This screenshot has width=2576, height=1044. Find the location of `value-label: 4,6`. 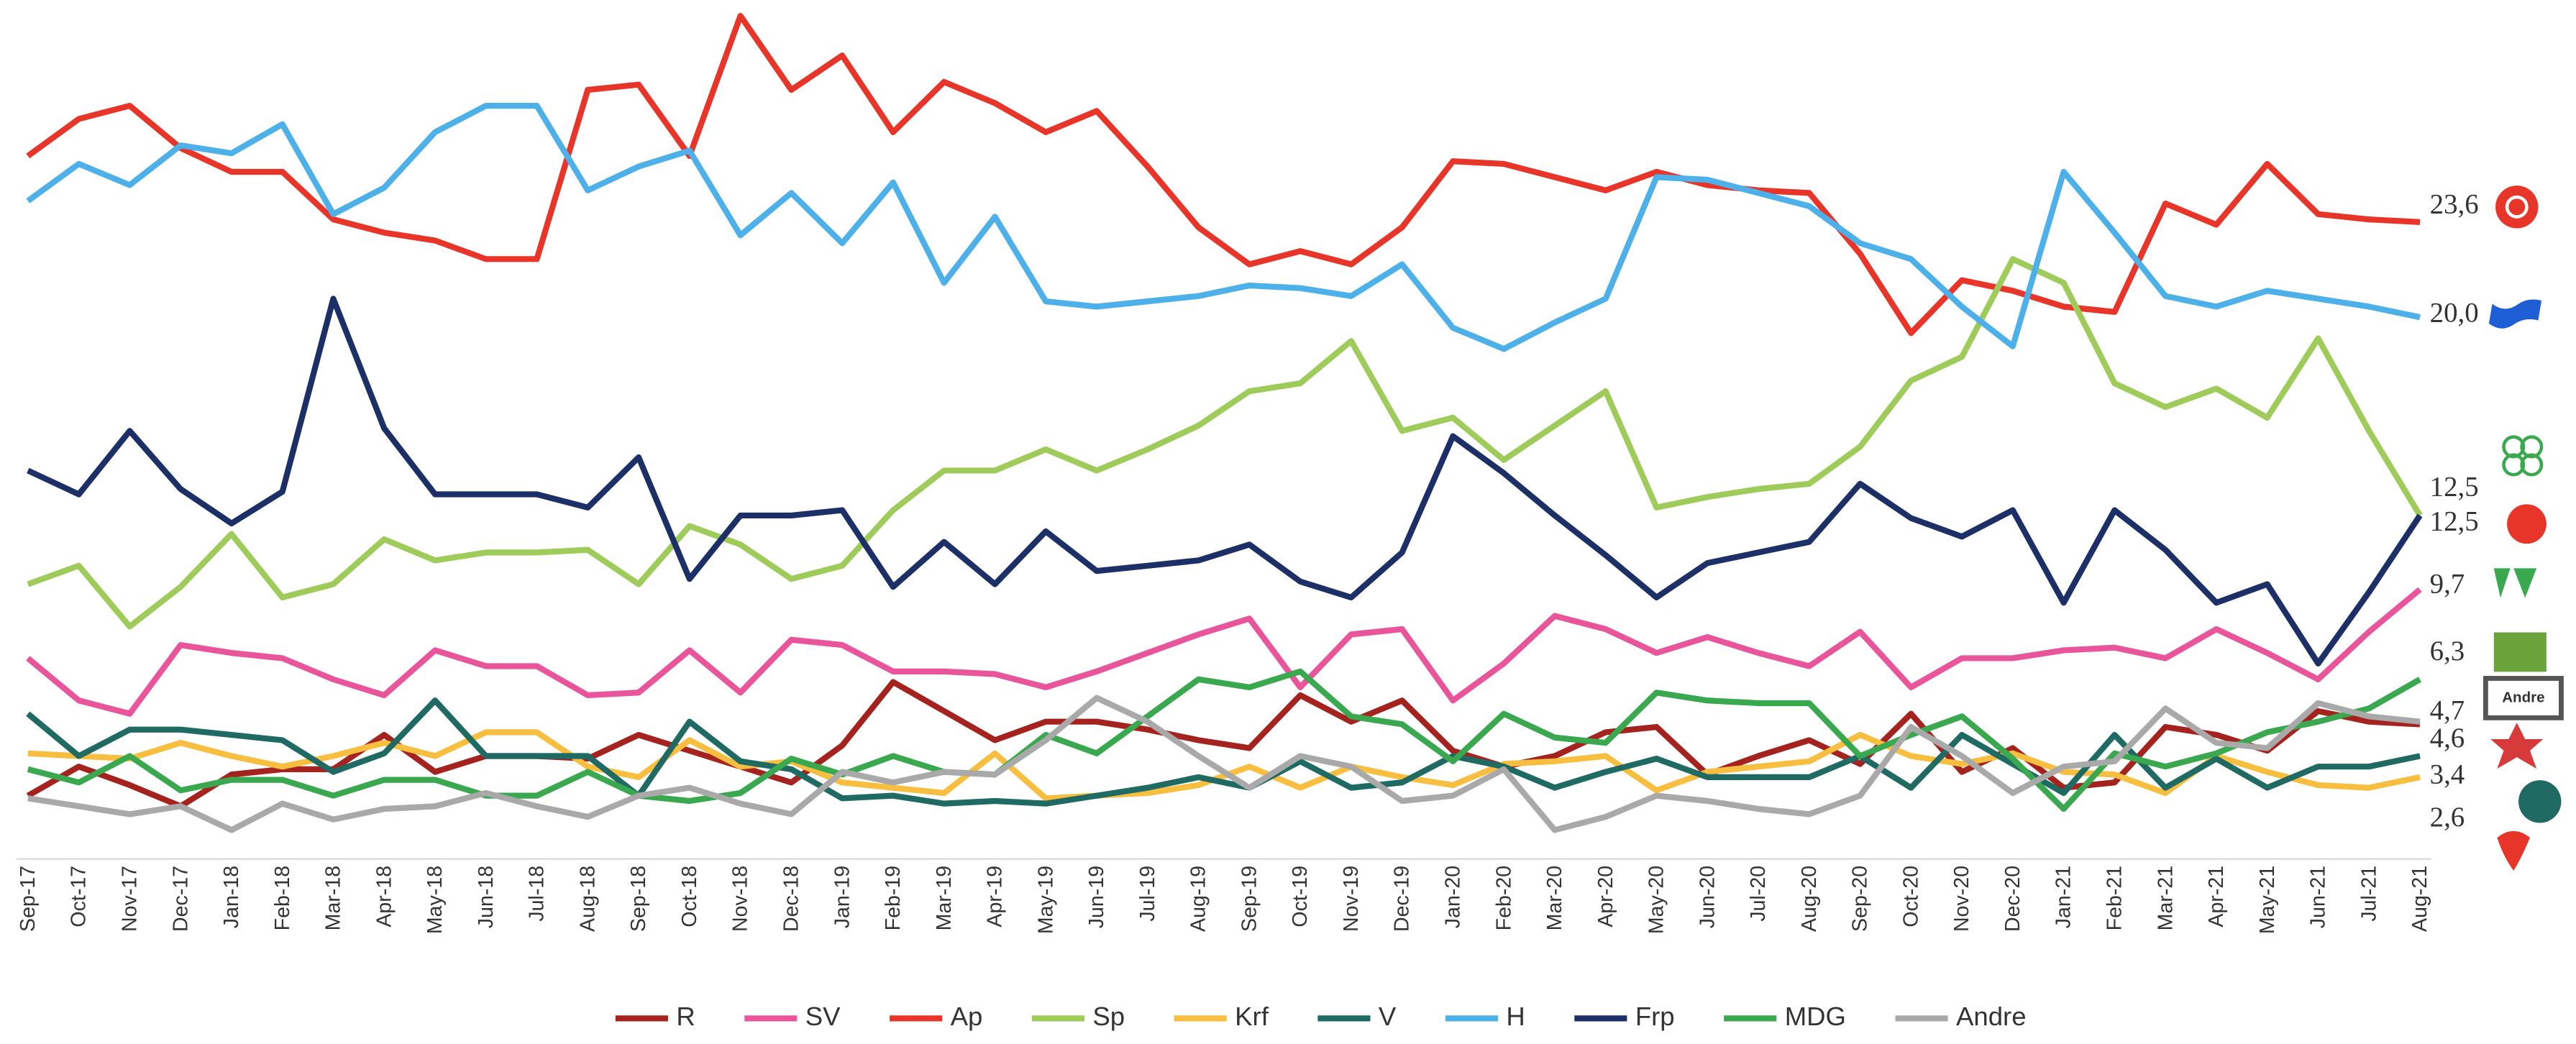

value-label: 4,6 is located at coordinates (2447, 738).